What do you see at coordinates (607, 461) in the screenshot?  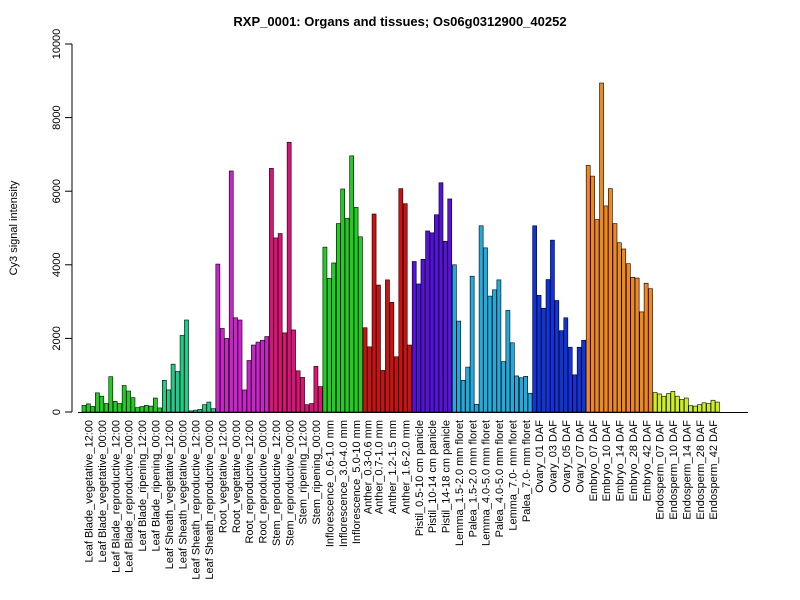 I see `x-tick-label: Embryo_10 DAF` at bounding box center [607, 461].